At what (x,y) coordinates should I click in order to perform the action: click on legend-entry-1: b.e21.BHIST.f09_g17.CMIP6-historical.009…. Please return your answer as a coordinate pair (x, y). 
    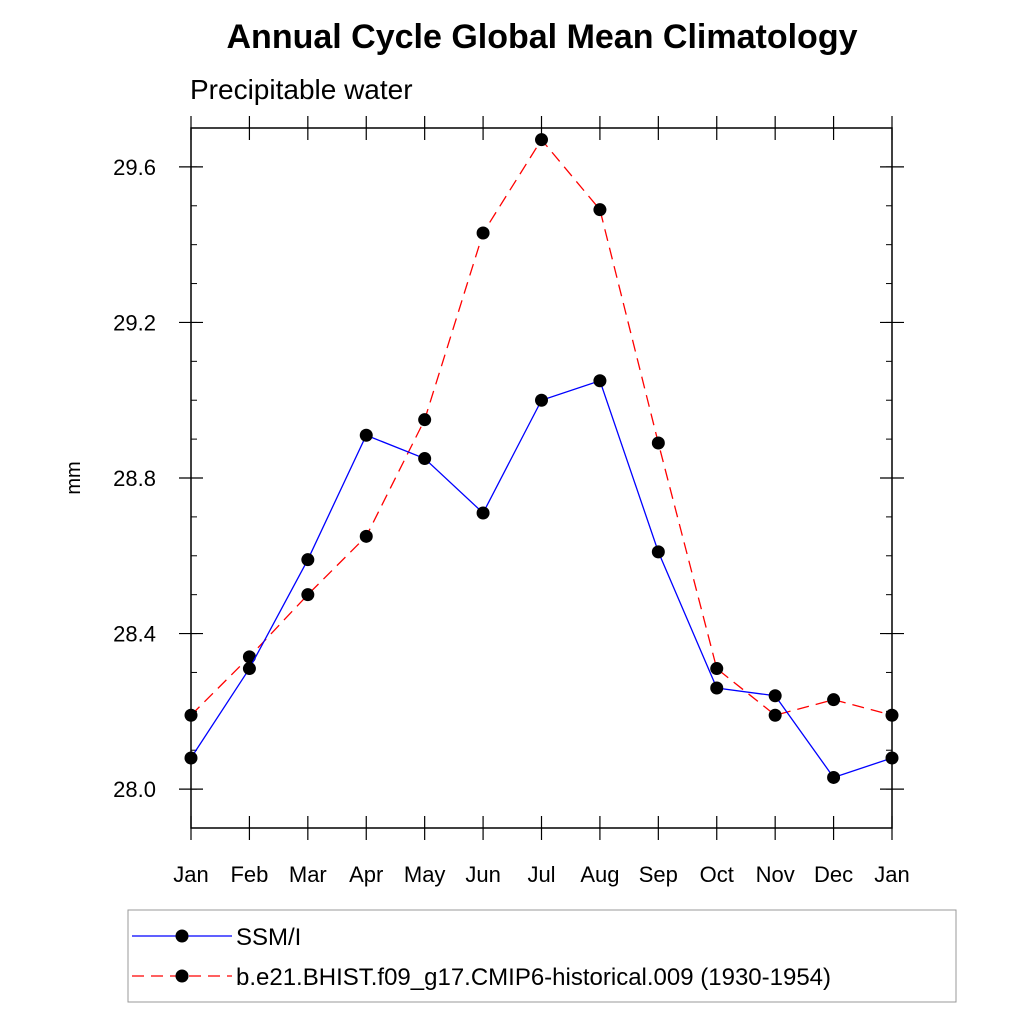
    Looking at the image, I should click on (481, 977).